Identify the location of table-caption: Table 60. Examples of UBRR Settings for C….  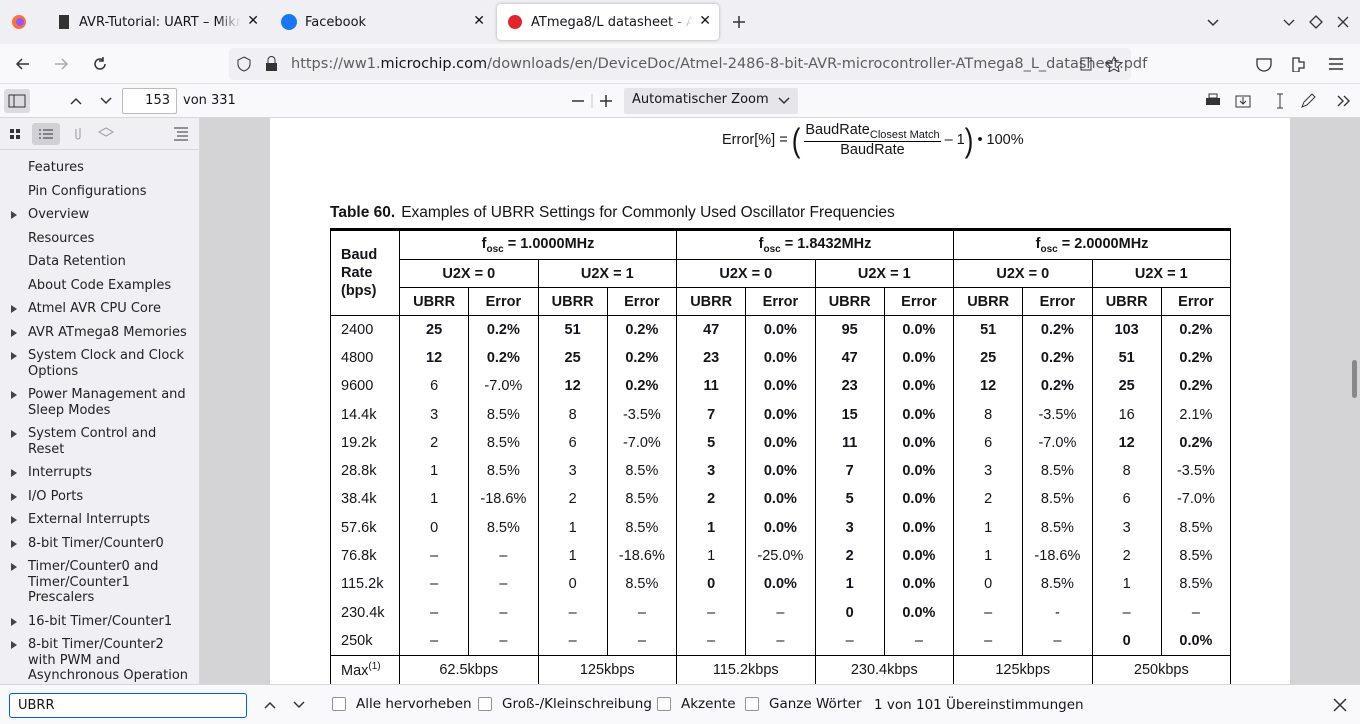
(612, 213).